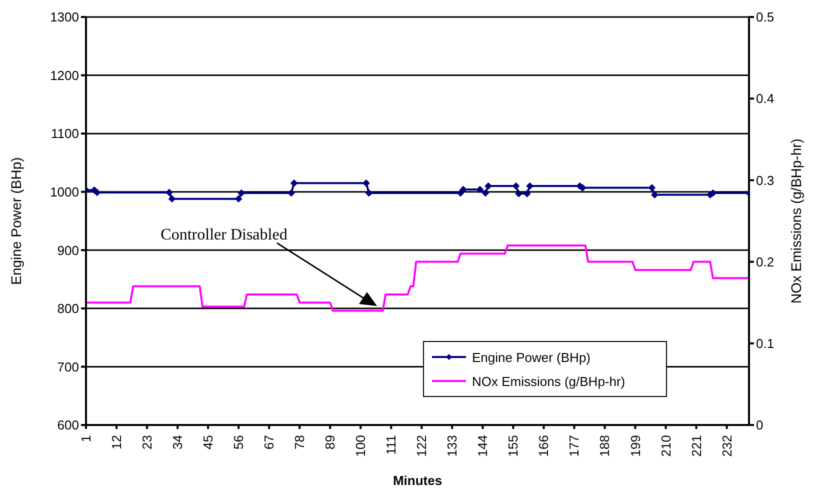  Describe the element at coordinates (765, 98) in the screenshot. I see `y2-tick-label: 0.4` at that location.